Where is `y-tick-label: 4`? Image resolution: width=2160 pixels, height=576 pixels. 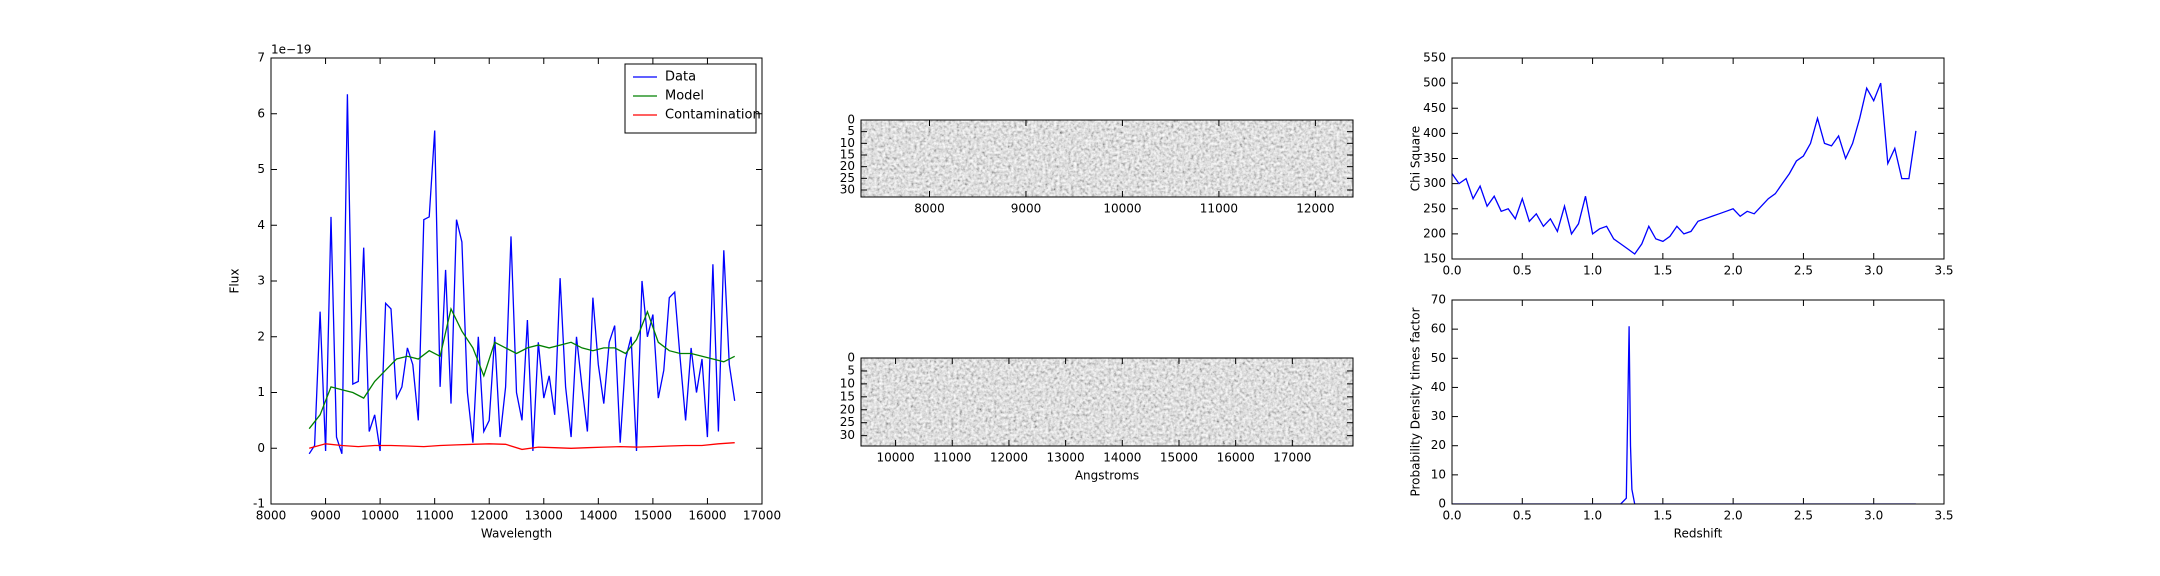 y-tick-label: 4 is located at coordinates (261, 225).